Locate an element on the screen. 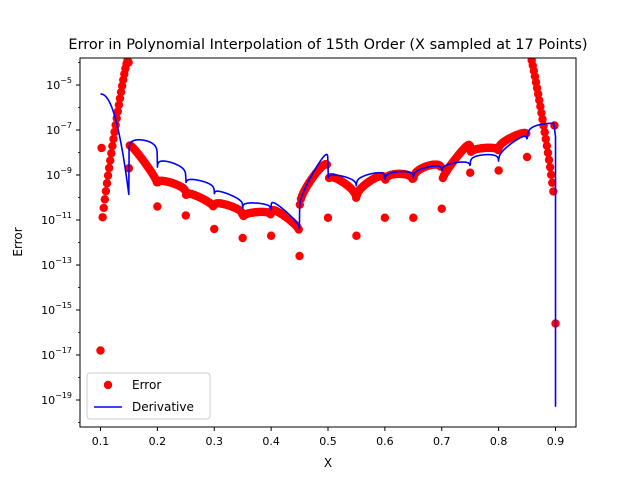 The height and width of the screenshot is (484, 640). x-tick-label: 0.1 is located at coordinates (101, 441).